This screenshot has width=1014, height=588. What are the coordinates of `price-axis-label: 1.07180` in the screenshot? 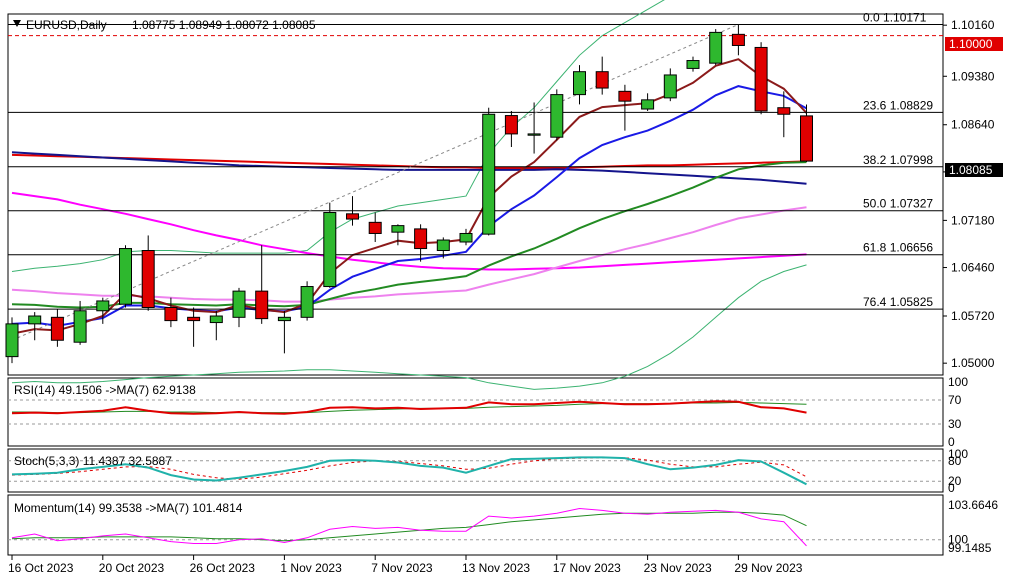 It's located at (973, 220).